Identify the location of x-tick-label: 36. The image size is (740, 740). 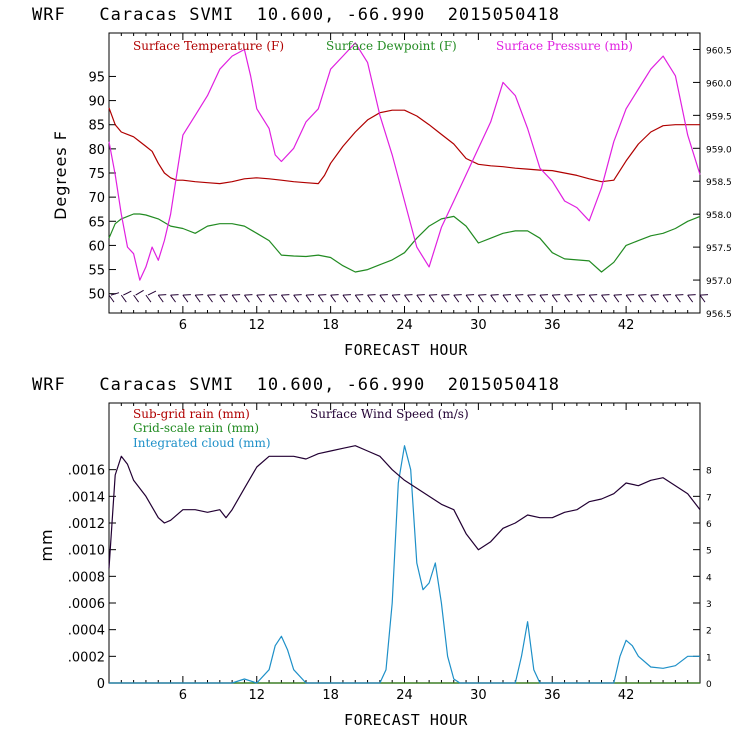
(552, 695).